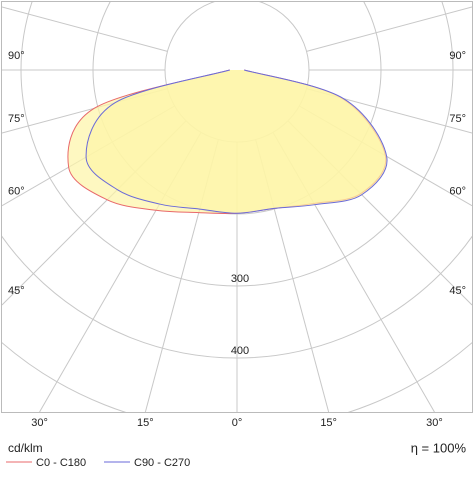 The image size is (474, 480). I want to click on legend-label: C0 - C180, so click(61, 463).